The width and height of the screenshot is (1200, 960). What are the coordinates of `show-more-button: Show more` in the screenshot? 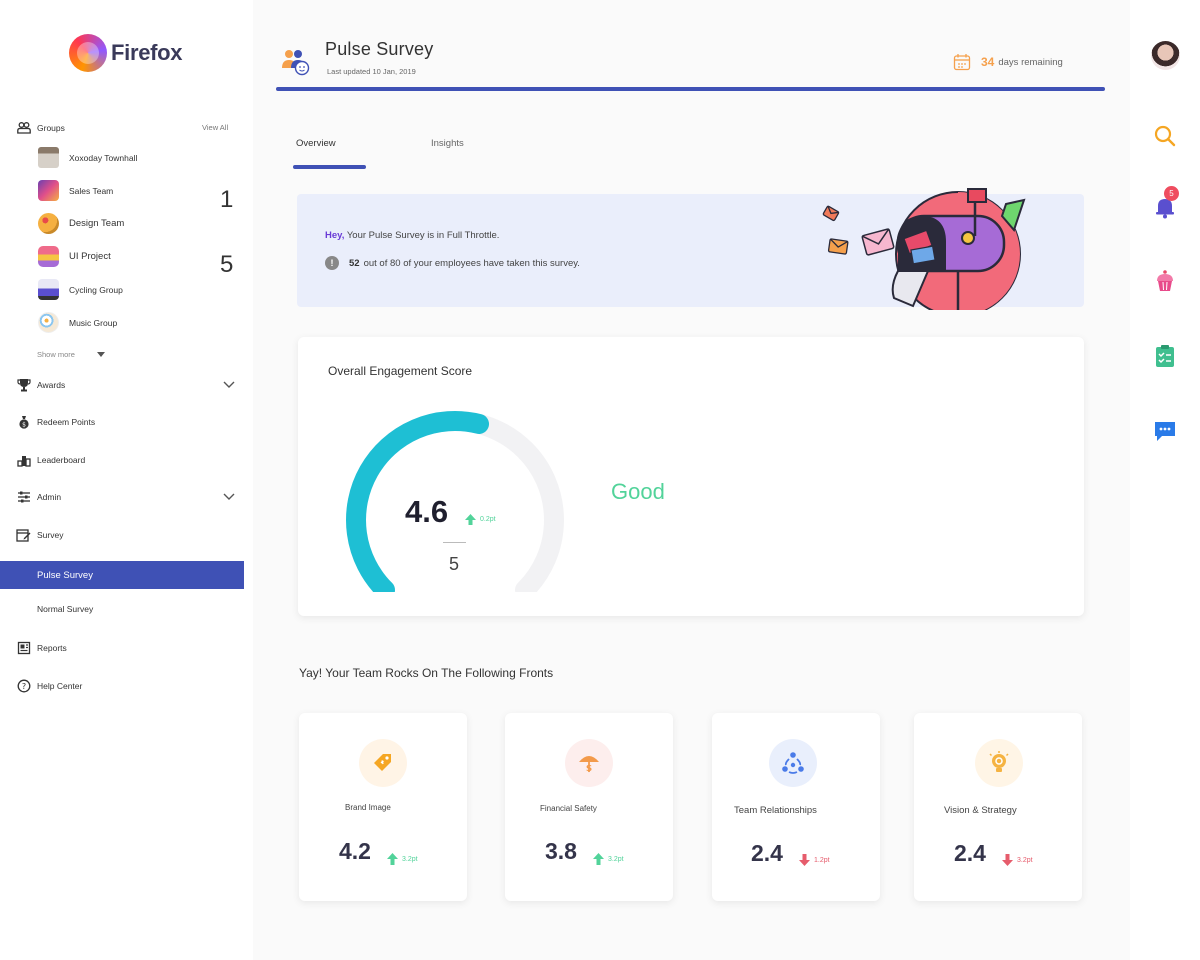 It's located at (71, 354).